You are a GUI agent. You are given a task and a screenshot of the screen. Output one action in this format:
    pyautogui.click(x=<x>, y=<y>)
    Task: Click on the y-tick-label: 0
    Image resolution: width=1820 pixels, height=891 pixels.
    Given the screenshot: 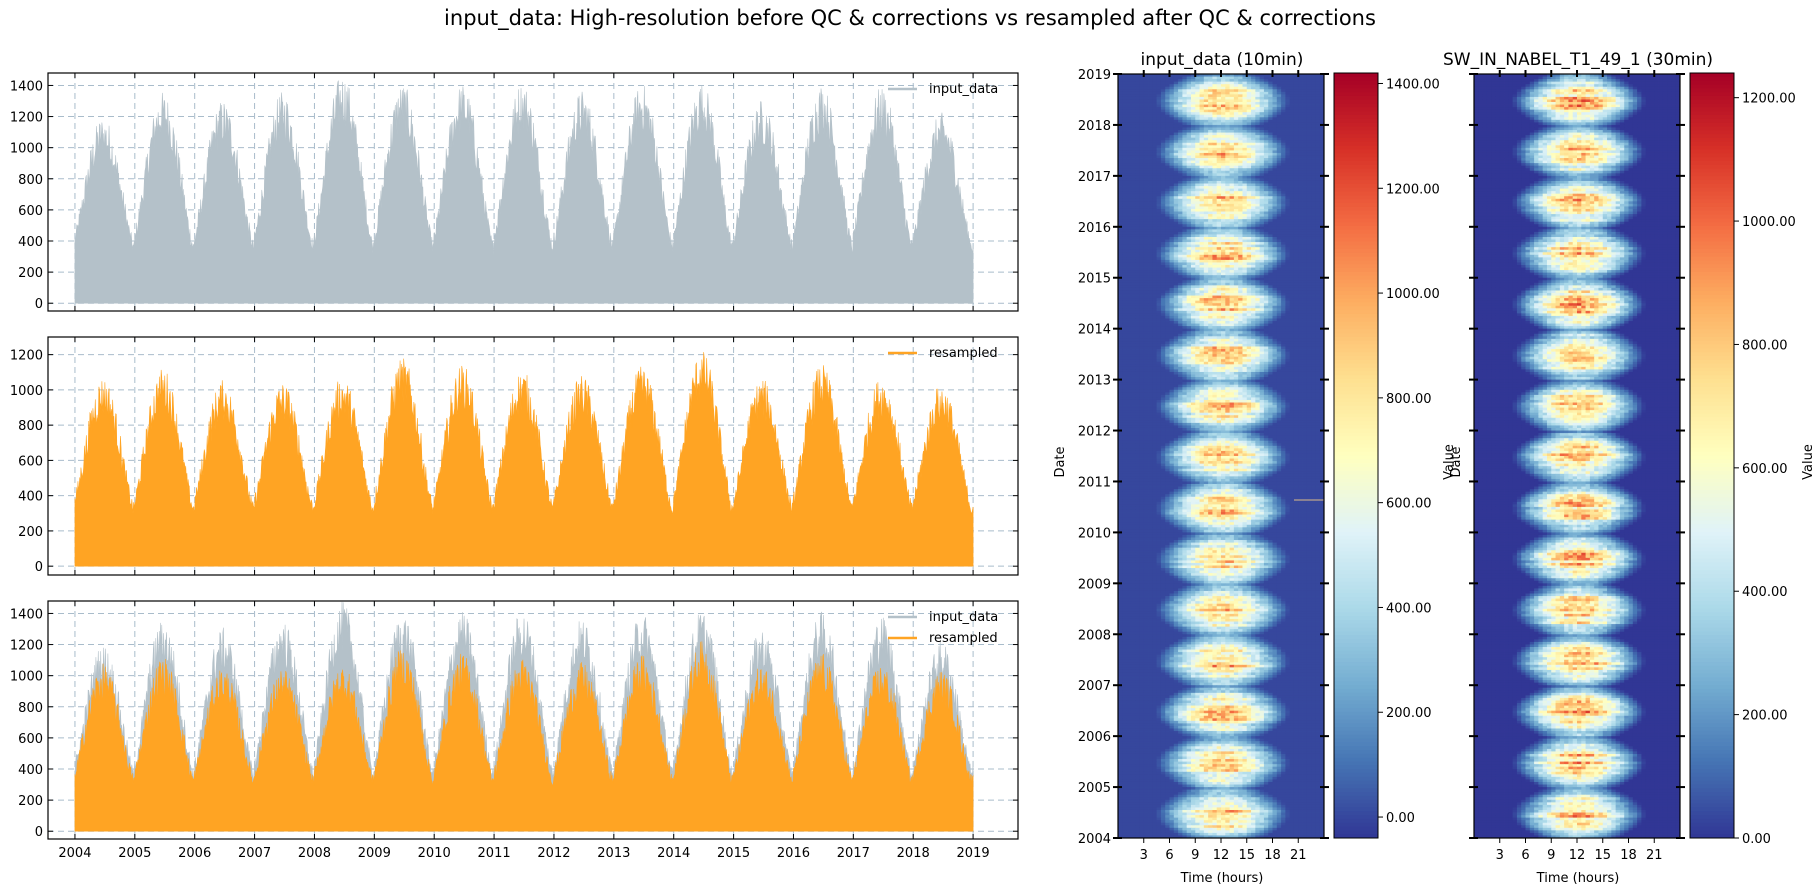 What is the action you would take?
    pyautogui.click(x=39, y=832)
    